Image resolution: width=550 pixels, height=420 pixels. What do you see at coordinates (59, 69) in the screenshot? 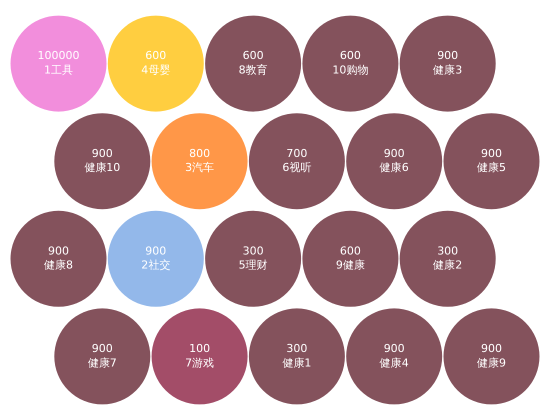
I see `category-label: 1工具` at bounding box center [59, 69].